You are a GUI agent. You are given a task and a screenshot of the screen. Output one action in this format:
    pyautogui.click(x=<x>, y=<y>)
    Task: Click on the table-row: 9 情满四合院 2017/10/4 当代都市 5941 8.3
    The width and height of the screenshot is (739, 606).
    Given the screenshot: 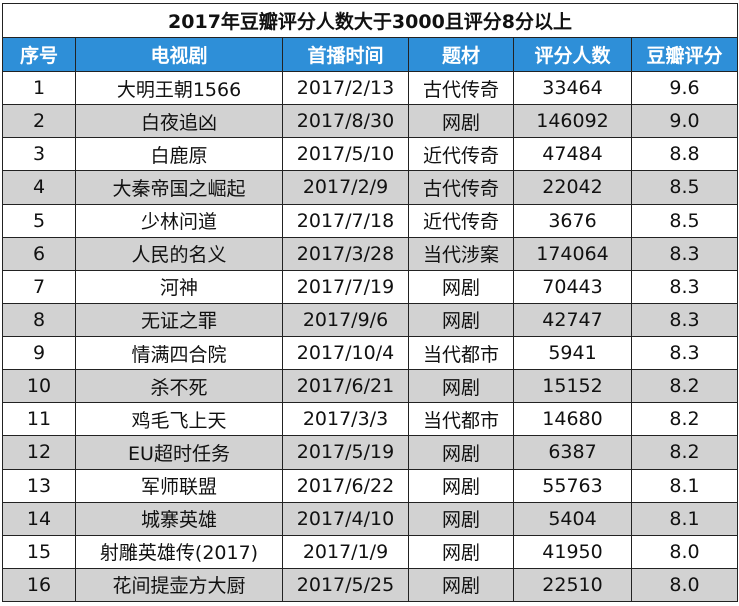 What is the action you would take?
    pyautogui.click(x=370, y=353)
    